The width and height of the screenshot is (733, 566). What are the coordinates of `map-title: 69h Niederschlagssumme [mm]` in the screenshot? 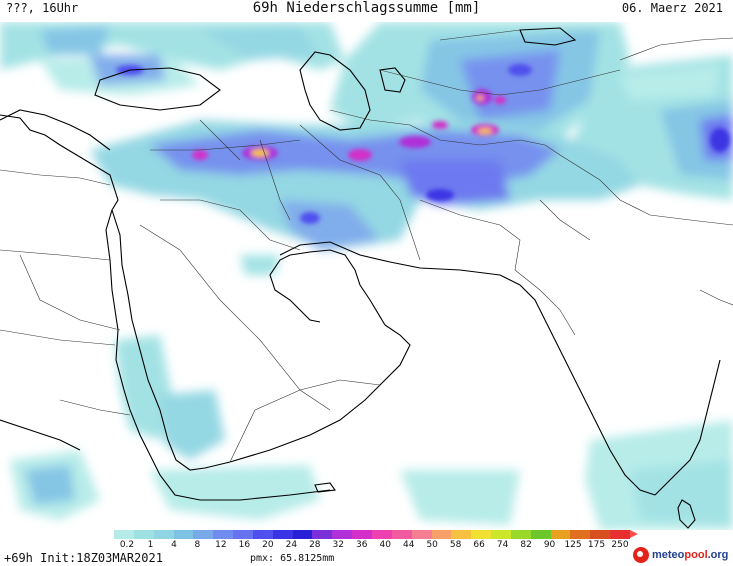 It's located at (366, 8).